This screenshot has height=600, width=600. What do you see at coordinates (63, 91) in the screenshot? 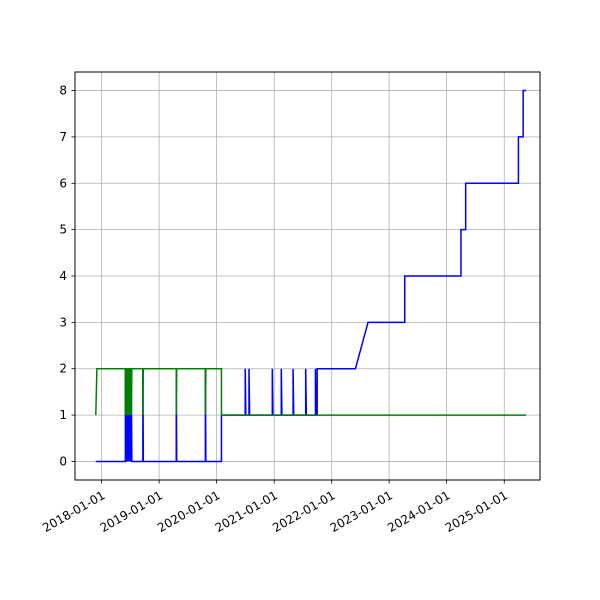
I see `y-tick-label-8: 8` at bounding box center [63, 91].